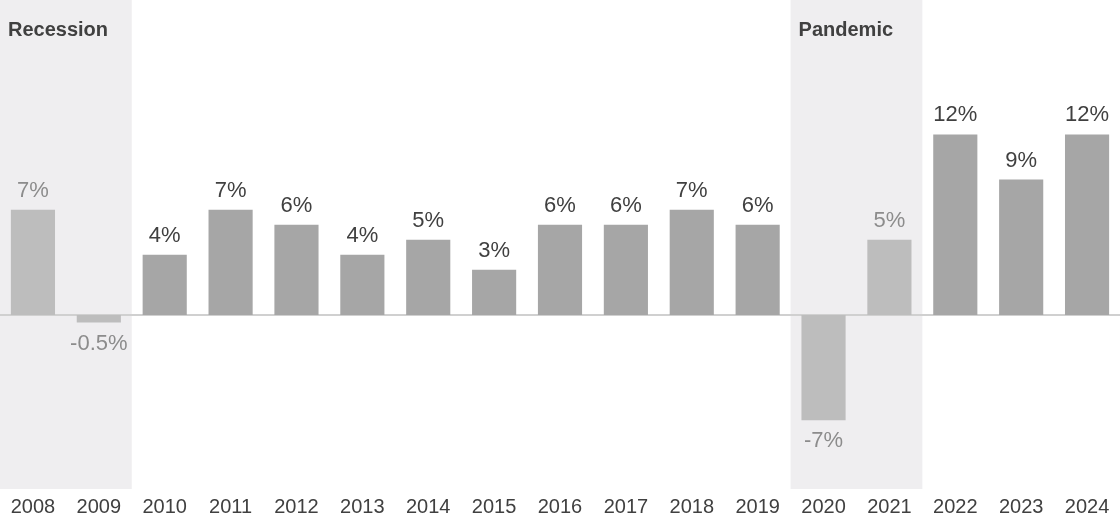  Describe the element at coordinates (692, 505) in the screenshot. I see `x-tick-label: 2018` at that location.